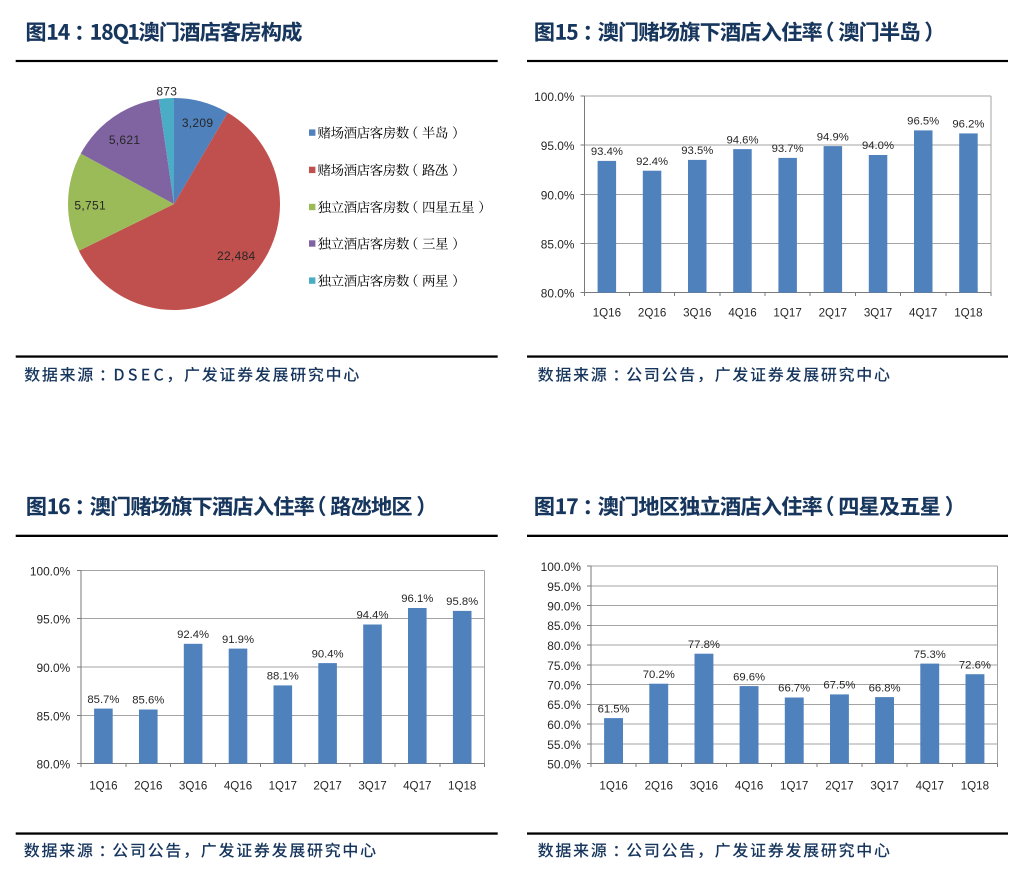 The height and width of the screenshot is (872, 1032). What do you see at coordinates (878, 146) in the screenshot?
I see `svg-text: 94.0%` at bounding box center [878, 146].